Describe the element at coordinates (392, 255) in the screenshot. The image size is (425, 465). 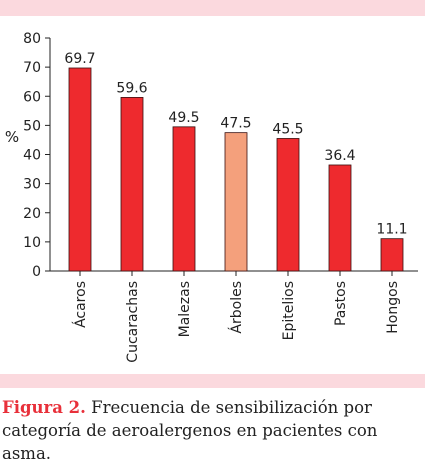
I see `bar-hongos` at that location.